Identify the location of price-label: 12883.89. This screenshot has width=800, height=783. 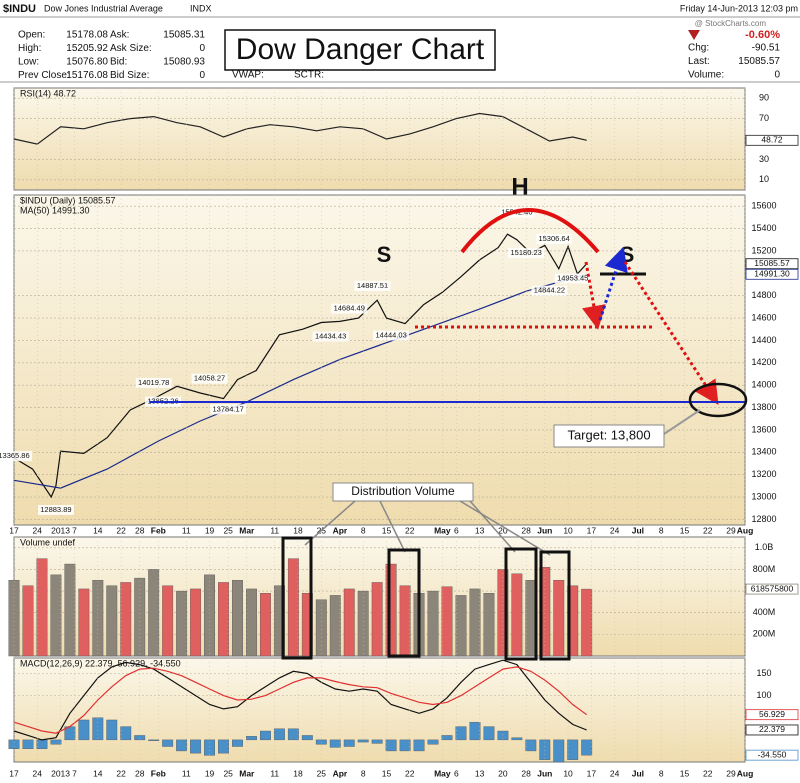
(55, 509).